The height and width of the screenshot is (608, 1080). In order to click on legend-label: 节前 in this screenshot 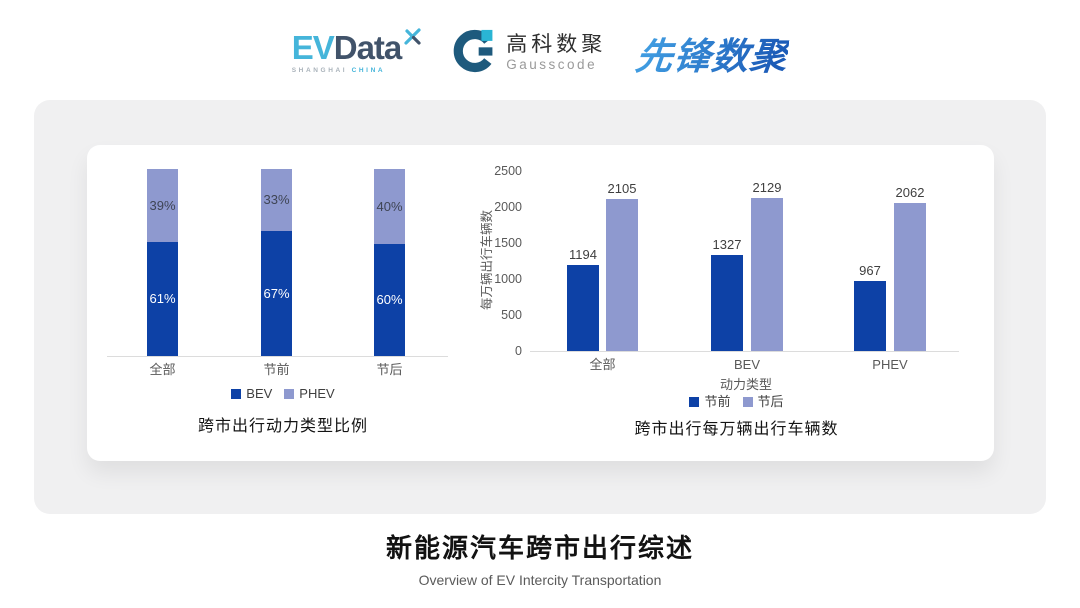, I will do `click(717, 401)`.